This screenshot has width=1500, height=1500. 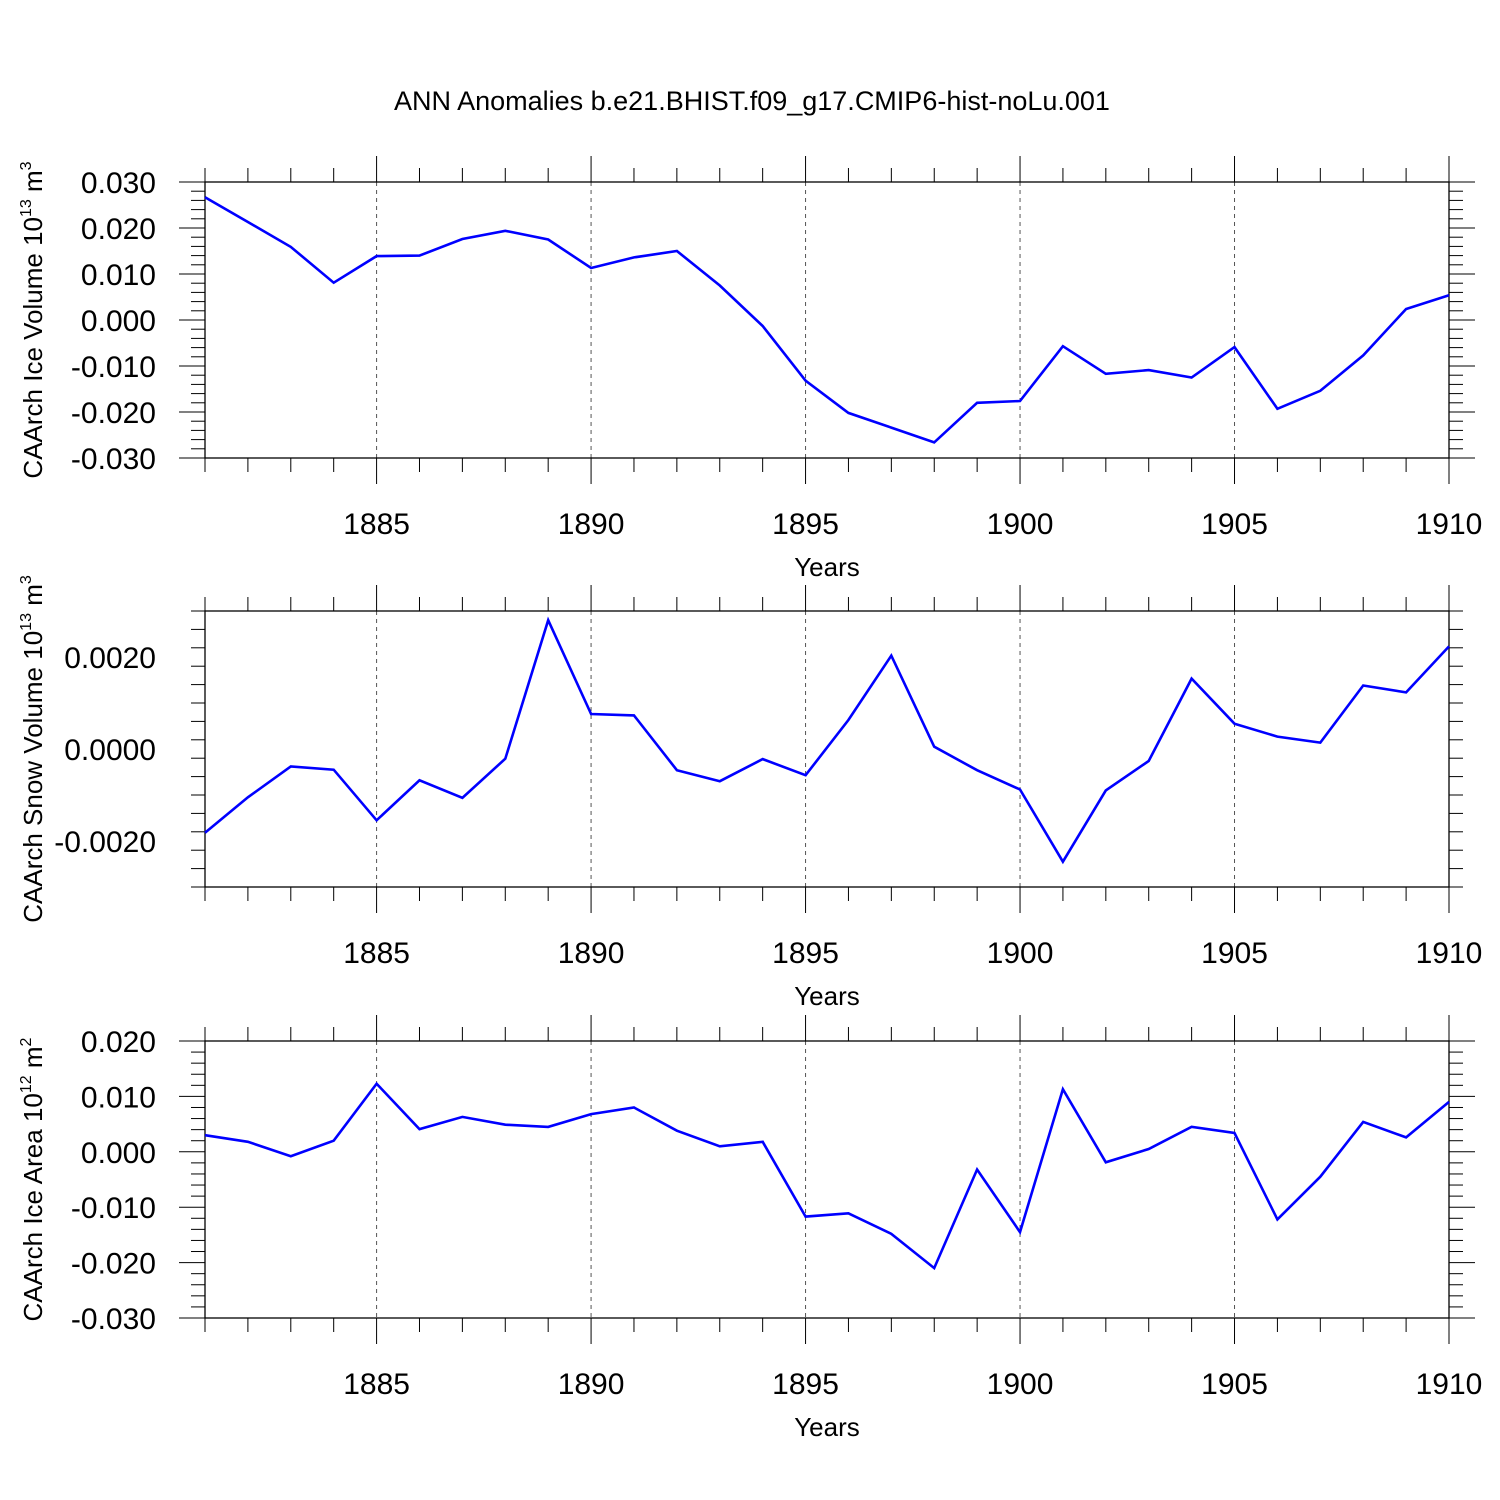 What do you see at coordinates (110, 658) in the screenshot?
I see `y-tick-label: 0.0020` at bounding box center [110, 658].